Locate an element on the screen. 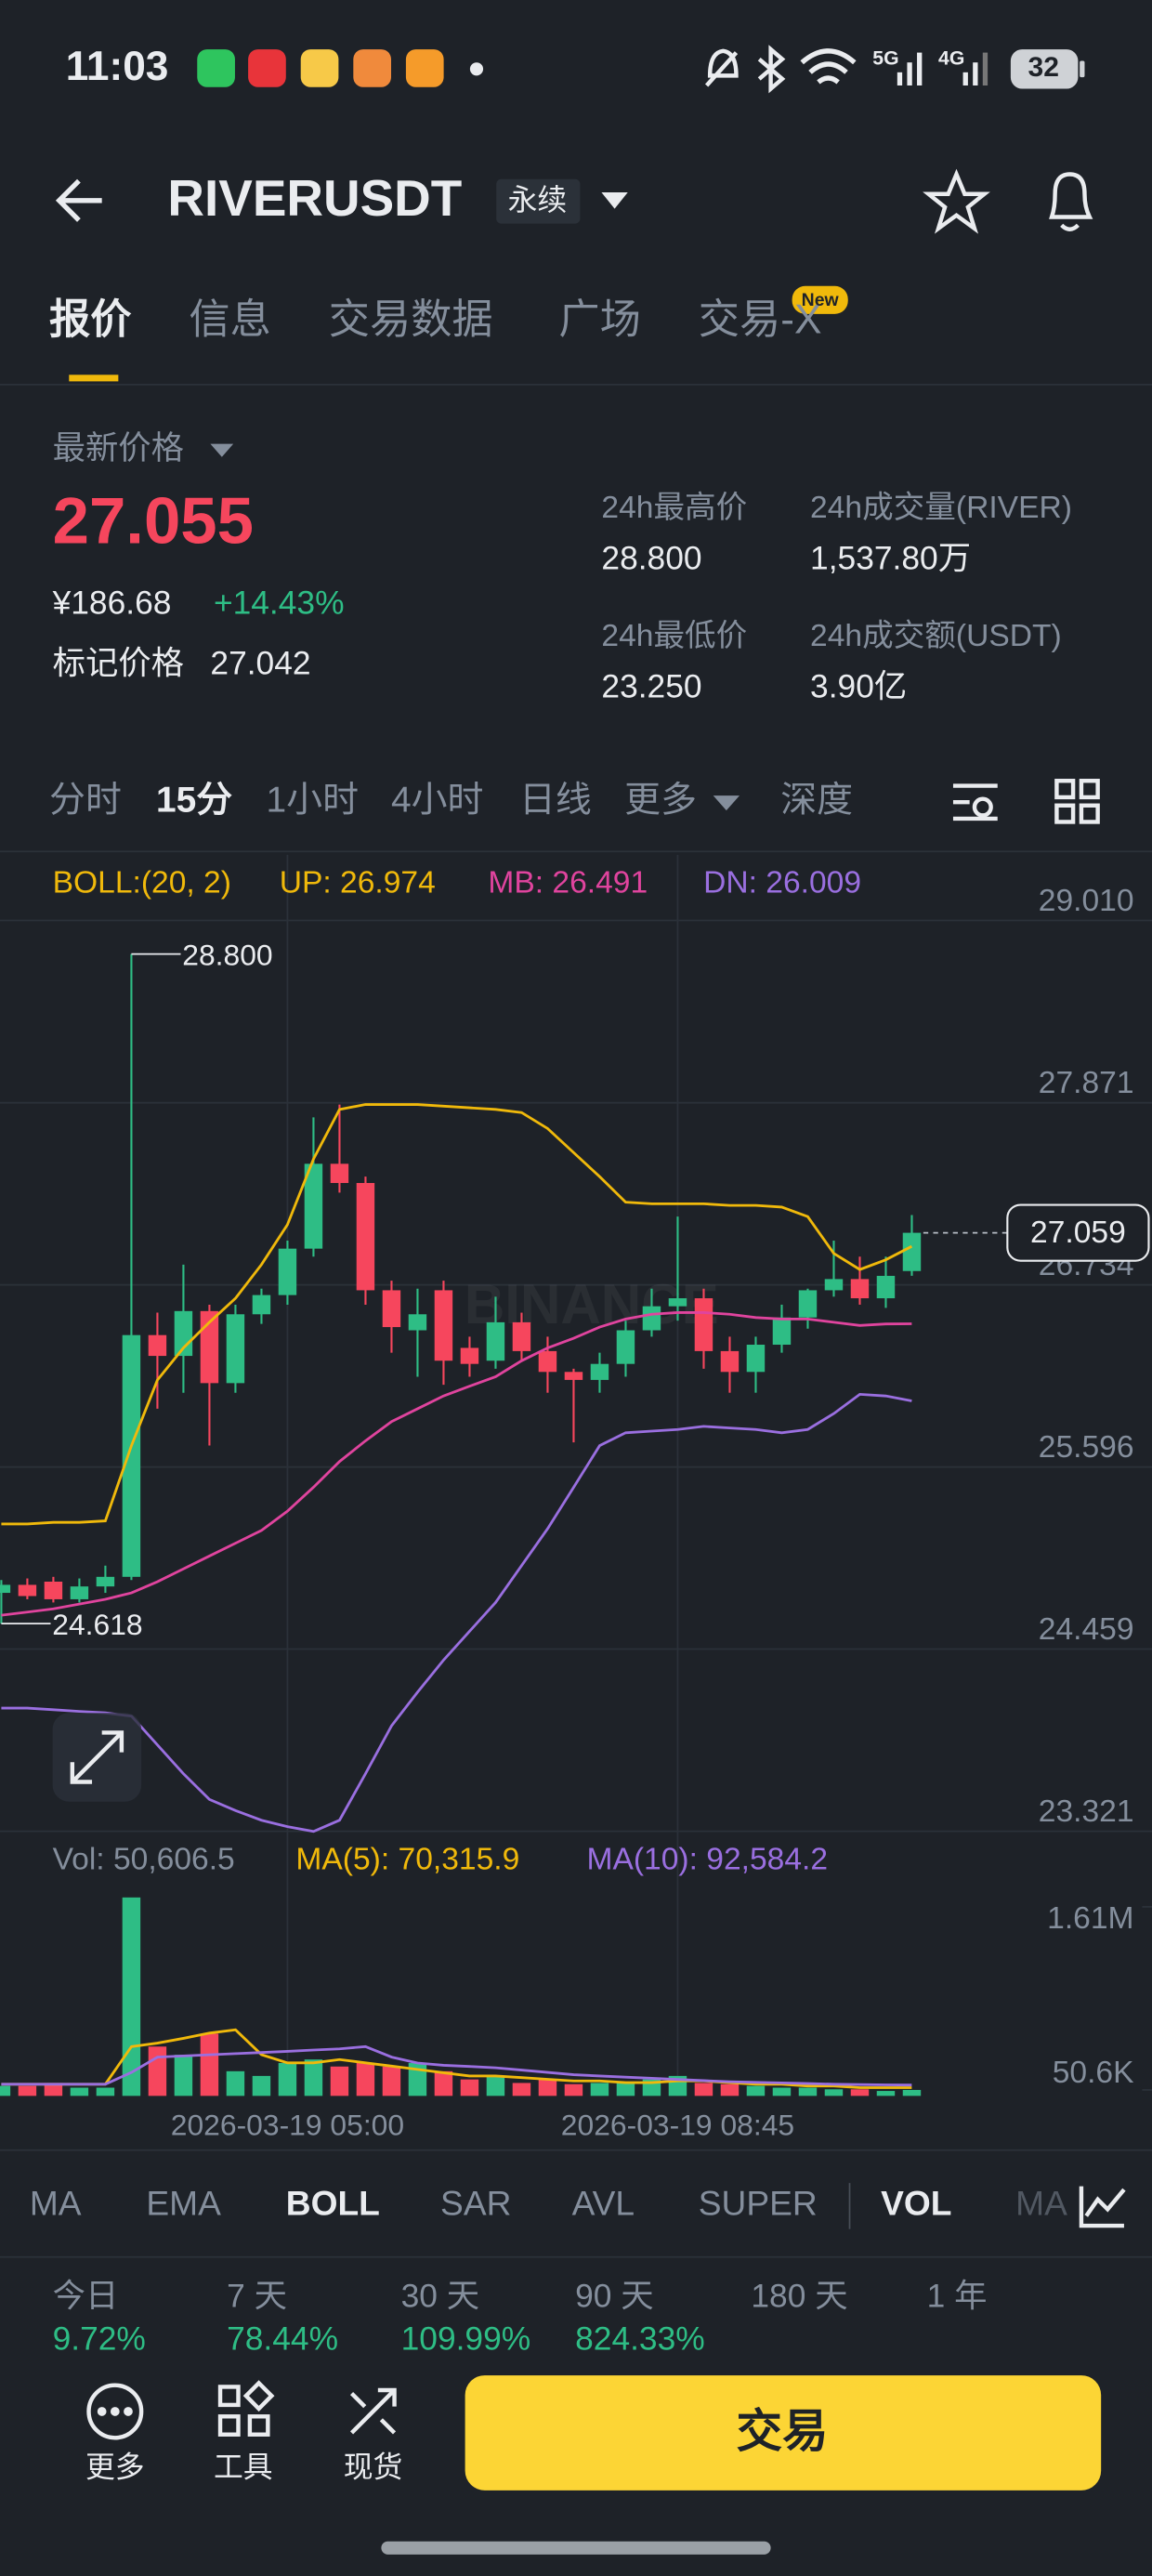 This screenshot has width=1152, height=2576. volume-label: Vol: 50,606.5 is located at coordinates (144, 1859).